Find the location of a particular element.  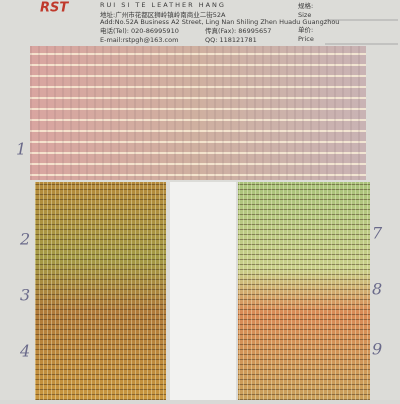

price-cn: 单价: is located at coordinates (305, 29).